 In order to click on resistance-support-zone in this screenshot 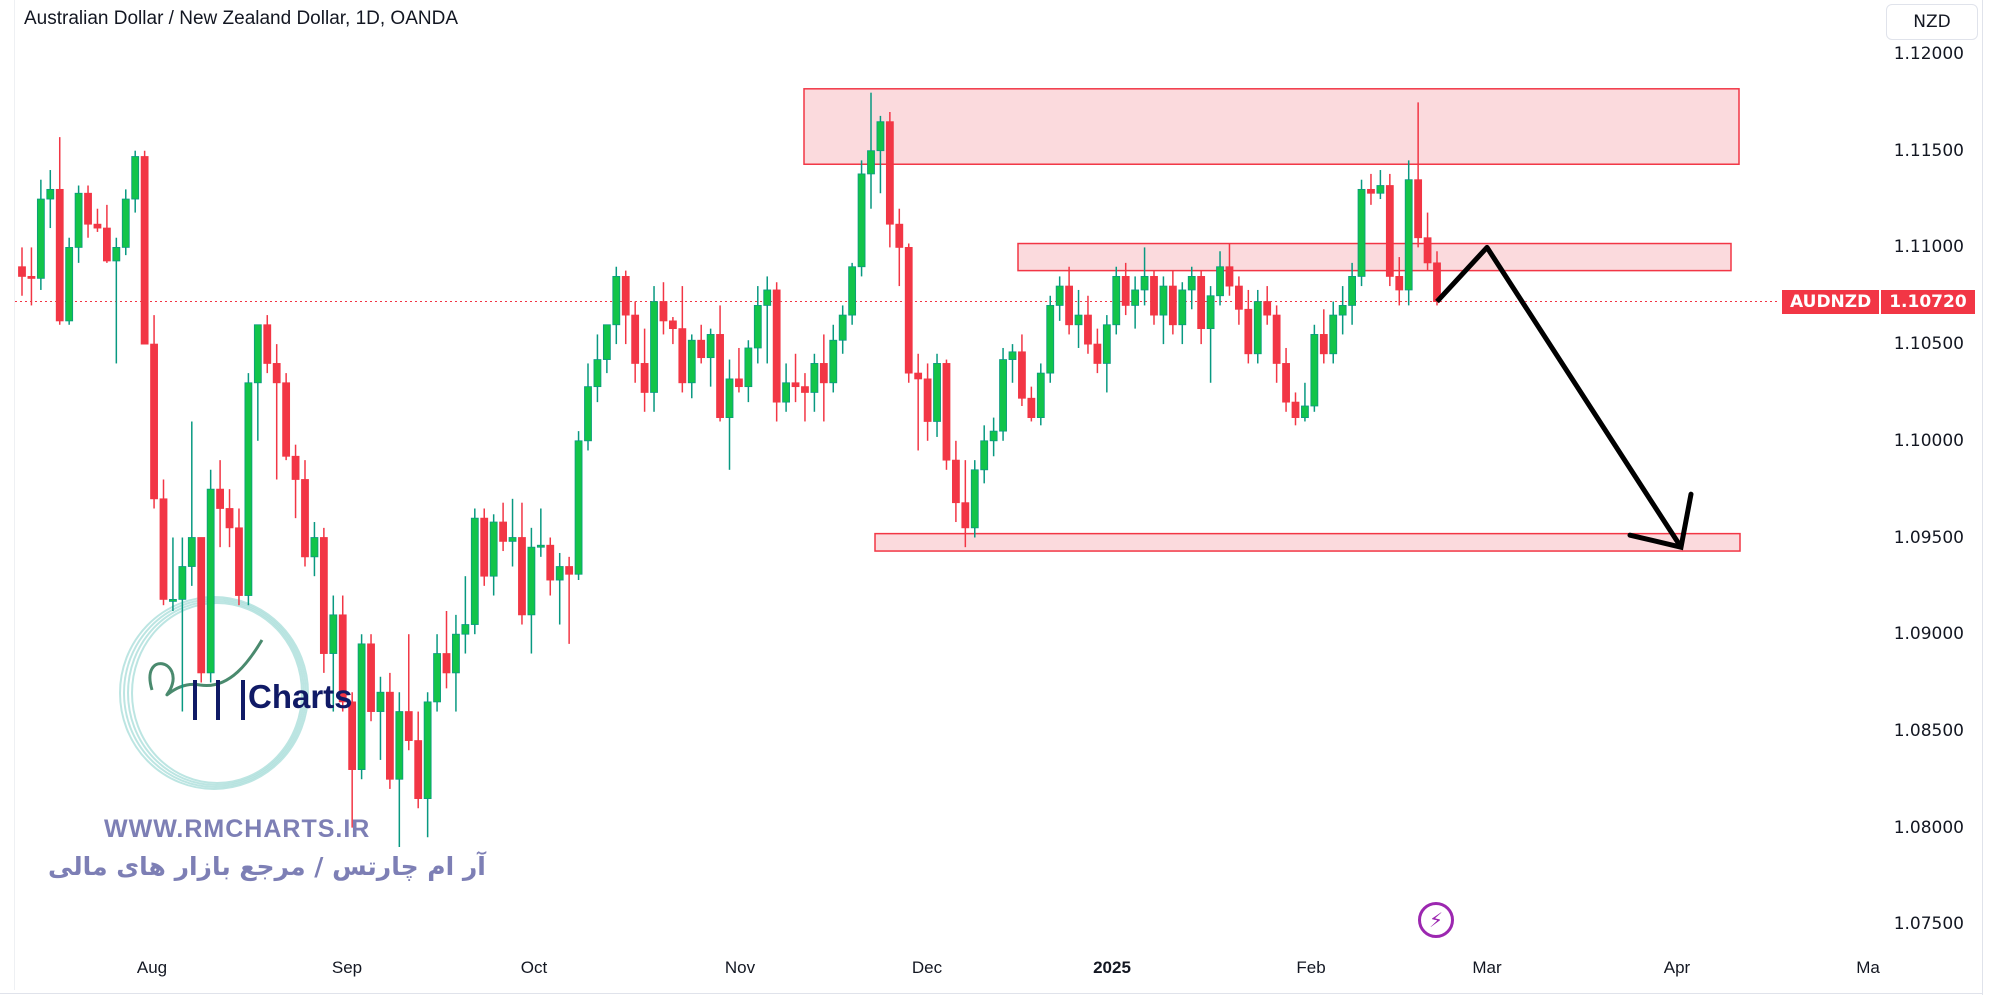, I will do `click(1374, 257)`.